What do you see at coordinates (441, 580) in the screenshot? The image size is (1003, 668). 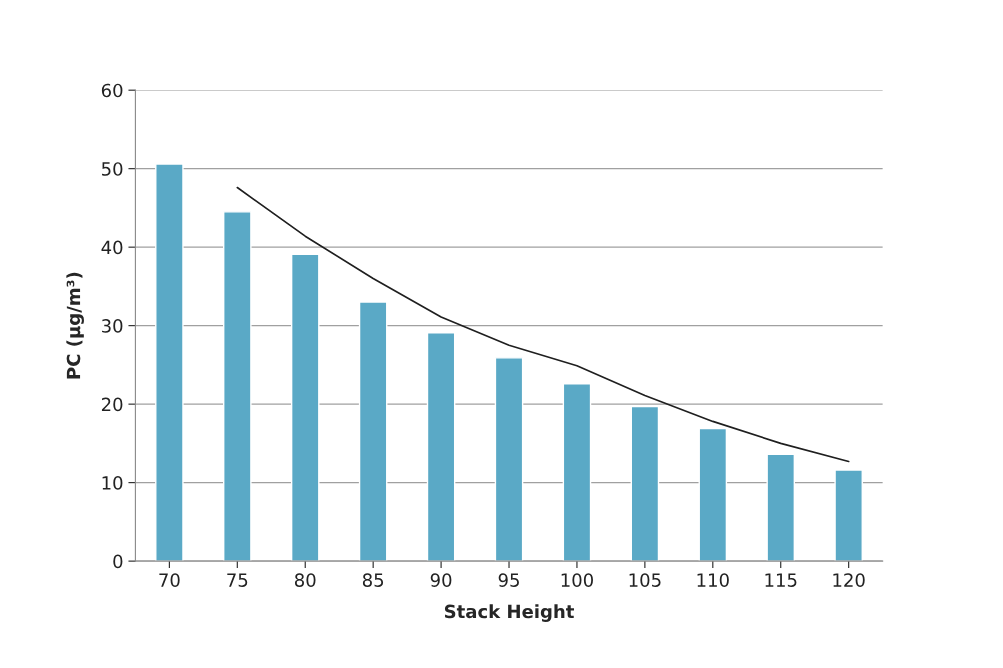 I see `x-tick-label: 90` at bounding box center [441, 580].